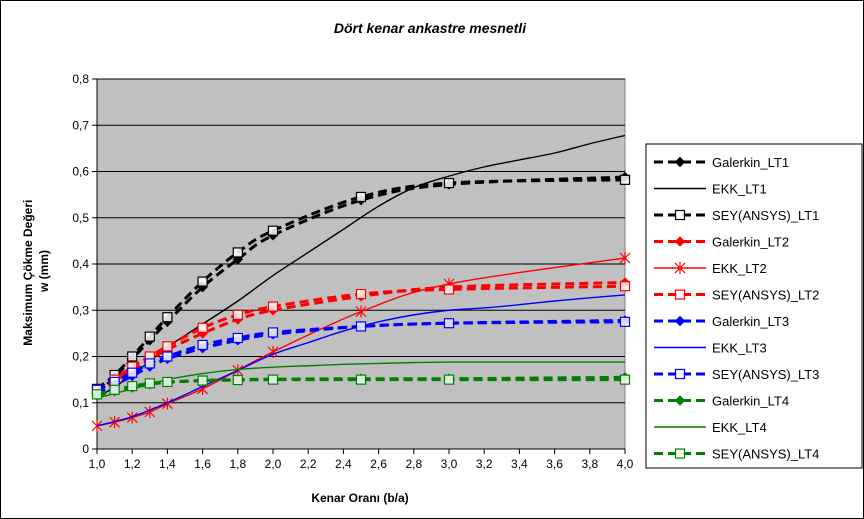 The height and width of the screenshot is (519, 864). Describe the element at coordinates (519, 464) in the screenshot. I see `x-tick-label: 3,4` at that location.